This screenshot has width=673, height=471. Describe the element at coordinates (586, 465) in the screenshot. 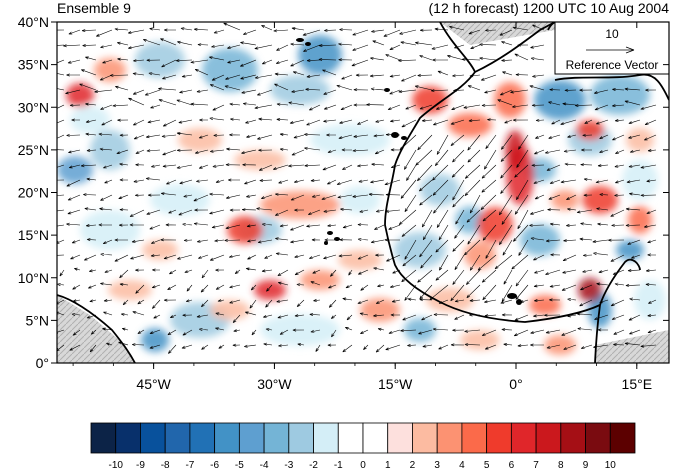

I see `colorbar-label: 9` at that location.